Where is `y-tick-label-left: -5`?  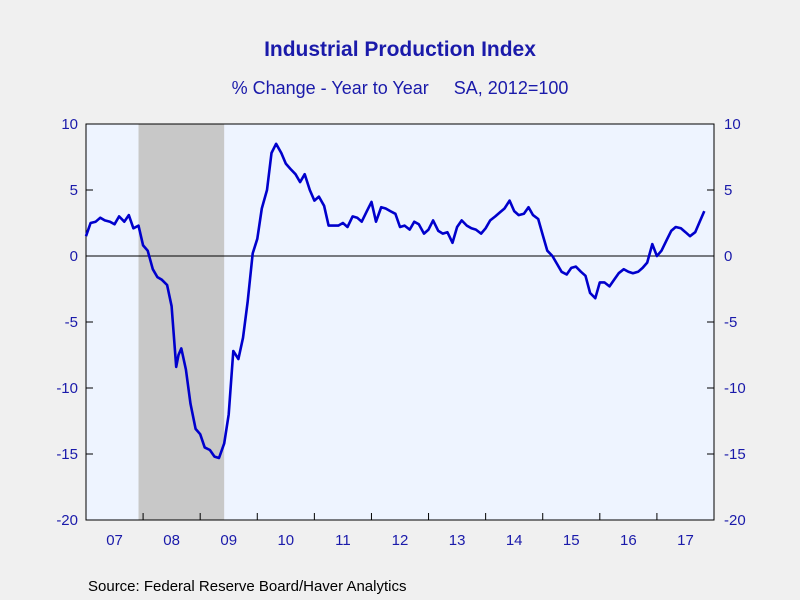 y-tick-label-left: -5 is located at coordinates (71, 322).